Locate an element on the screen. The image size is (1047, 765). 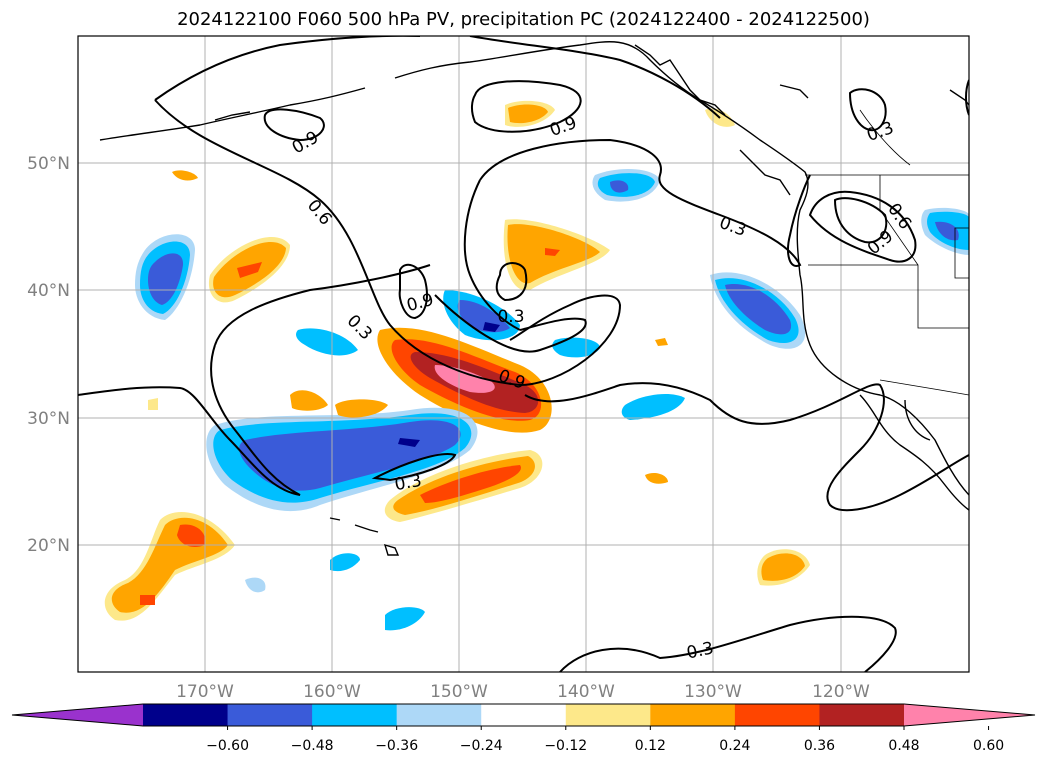
colorbar-tick-label: −0.12 is located at coordinates (565, 746).